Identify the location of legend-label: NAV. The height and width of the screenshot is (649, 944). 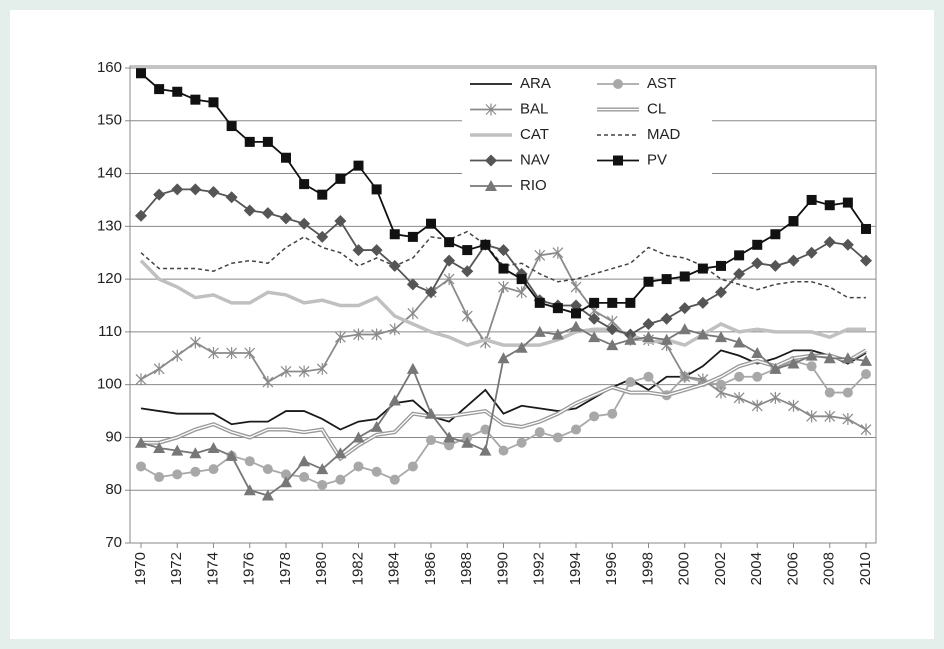
(535, 159).